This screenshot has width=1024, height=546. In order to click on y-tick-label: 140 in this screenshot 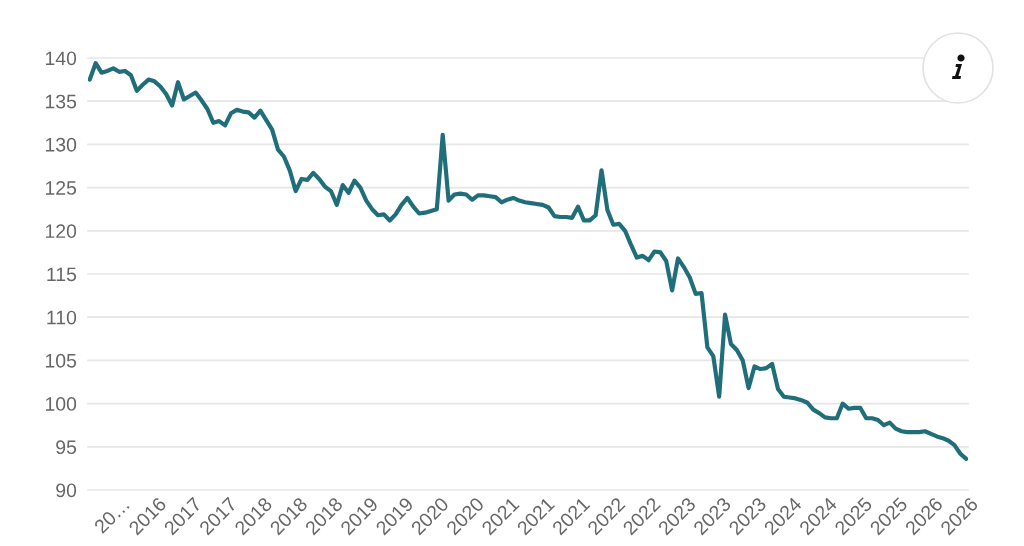, I will do `click(61, 58)`.